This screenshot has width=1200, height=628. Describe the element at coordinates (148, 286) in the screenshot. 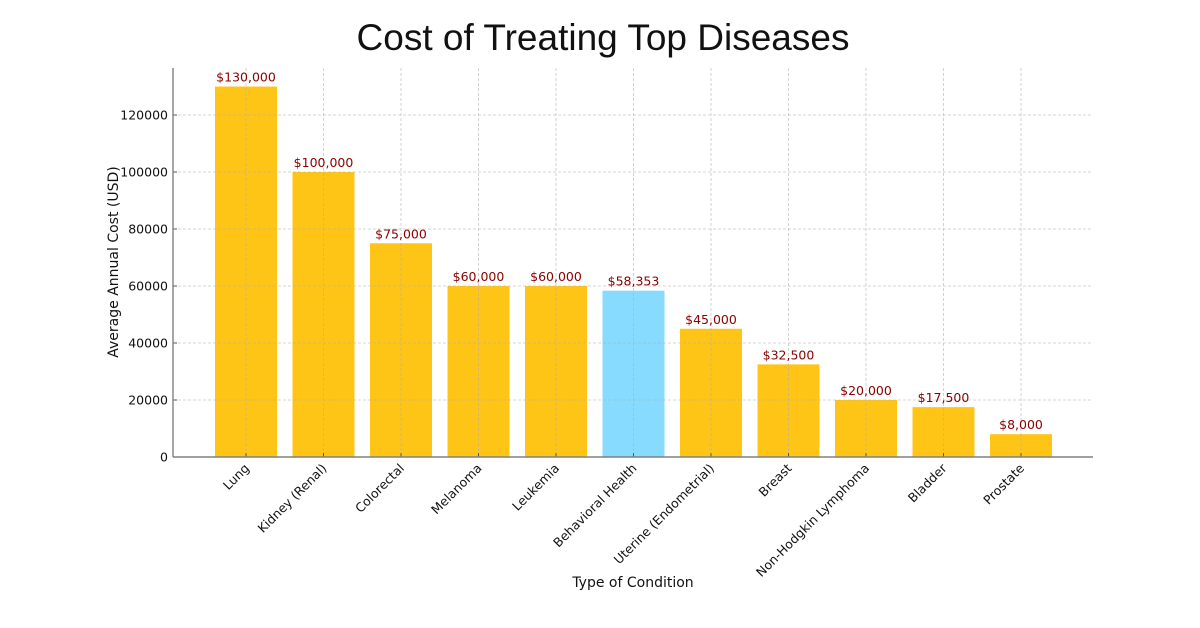

I see `y-tick-label: 60000` at that location.